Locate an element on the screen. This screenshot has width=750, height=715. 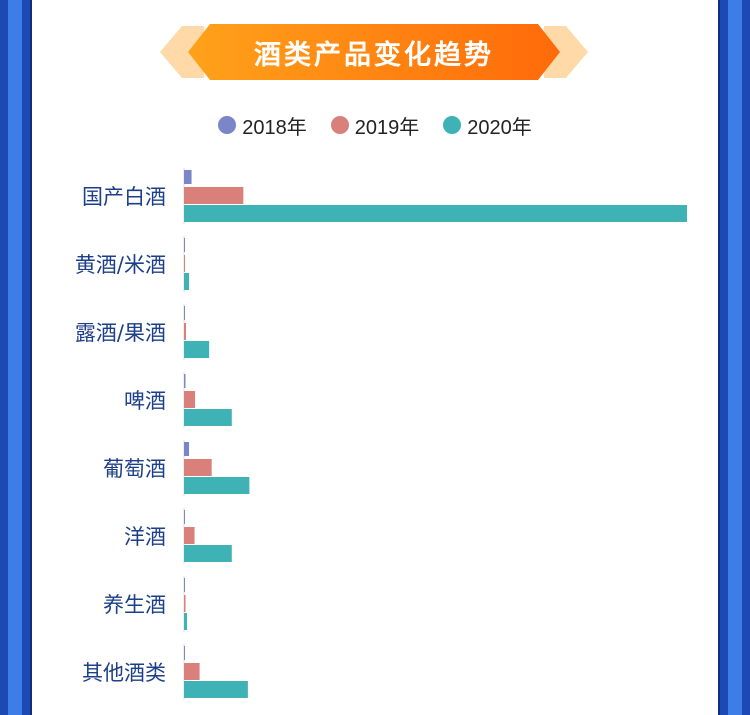
legend-item-2019: 2019年 is located at coordinates (375, 125).